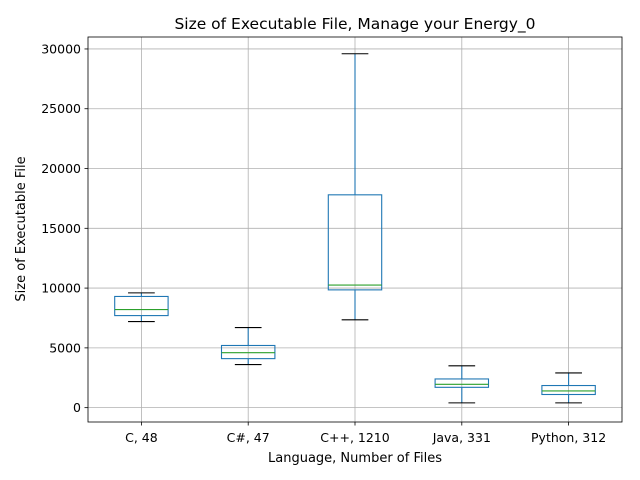 The height and width of the screenshot is (480, 640). Describe the element at coordinates (61, 108) in the screenshot. I see `y-tick-label: 25000` at that location.